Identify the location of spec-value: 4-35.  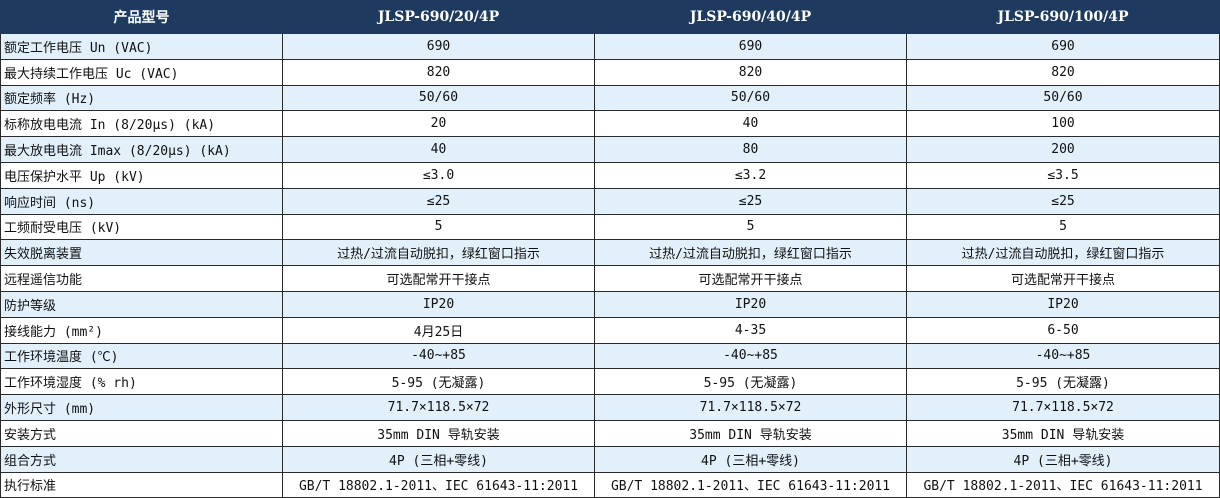
(750, 330).